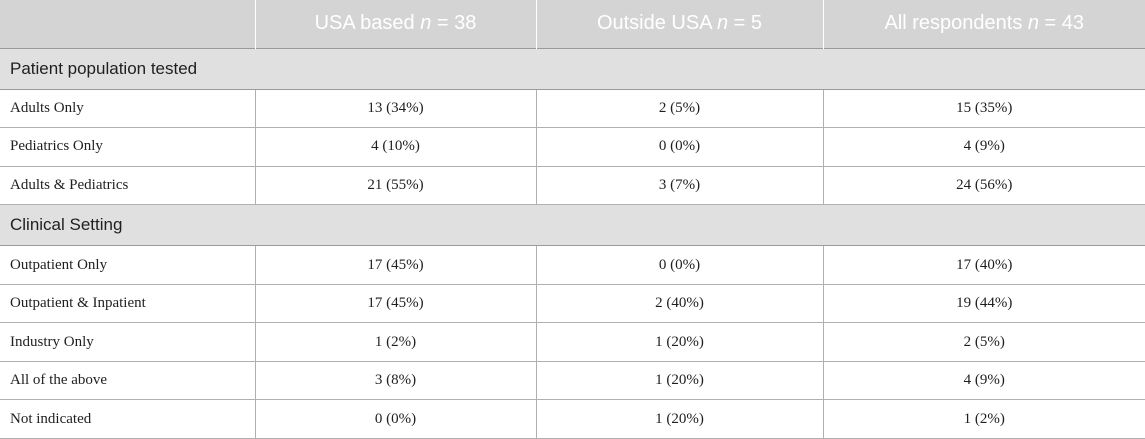  I want to click on table-row: Pediatrics Only 4 (10%) 0 (0%) 4 (9%), so click(572, 147).